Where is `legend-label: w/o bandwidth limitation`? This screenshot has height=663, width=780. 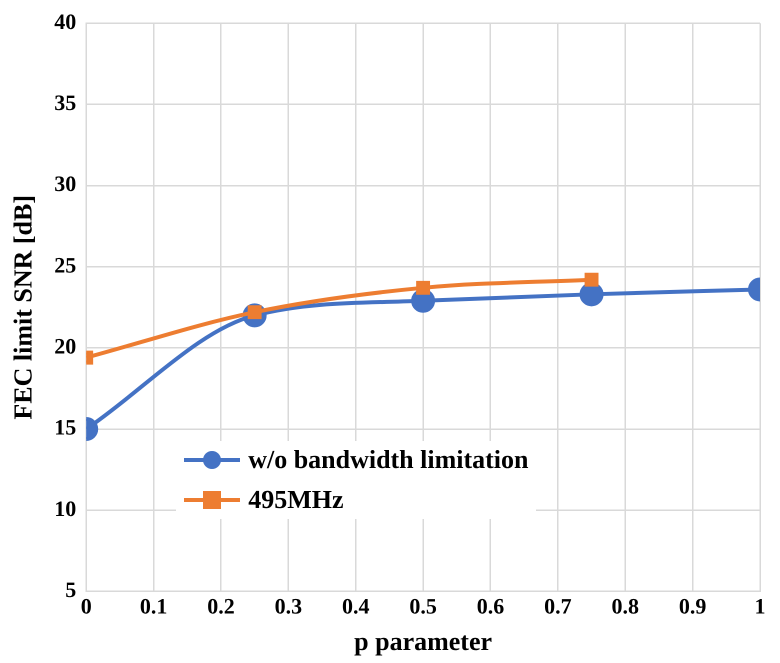 legend-label: w/o bandwidth limitation is located at coordinates (388, 460).